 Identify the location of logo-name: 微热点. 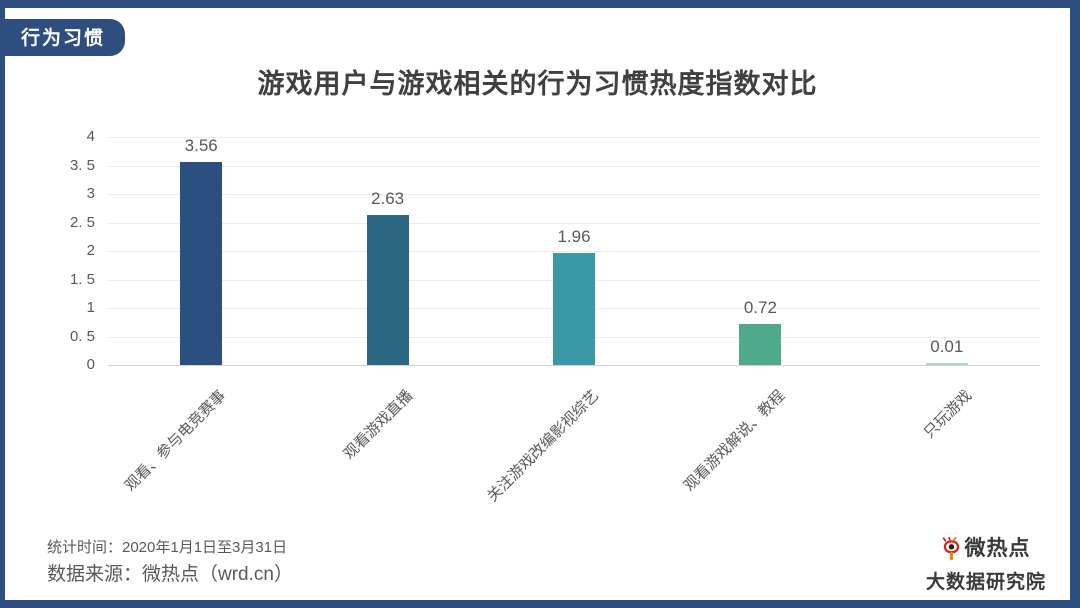
(997, 548).